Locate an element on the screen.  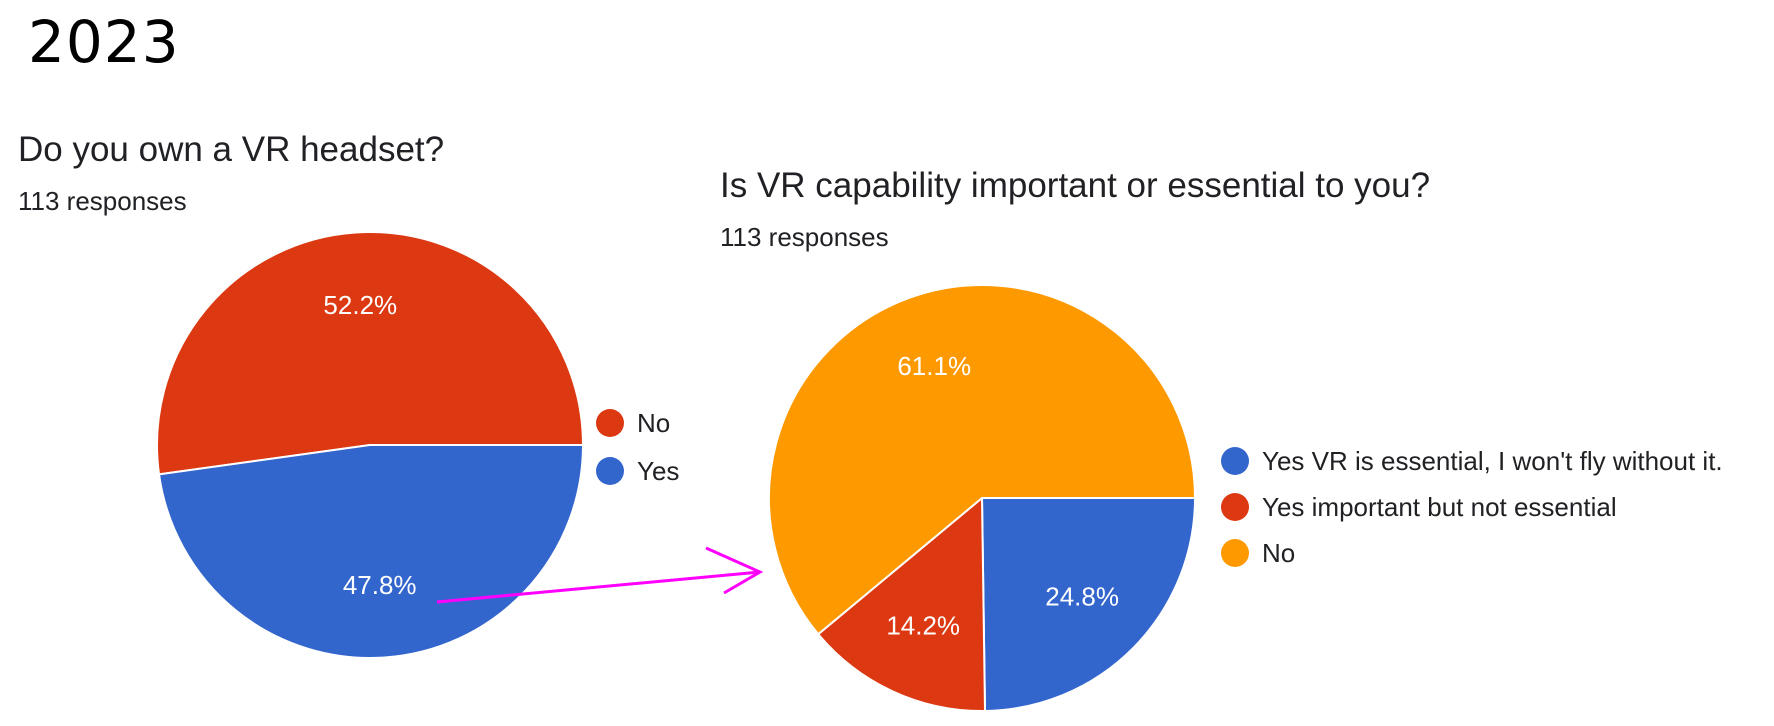
arrow-head is located at coordinates (734, 570).